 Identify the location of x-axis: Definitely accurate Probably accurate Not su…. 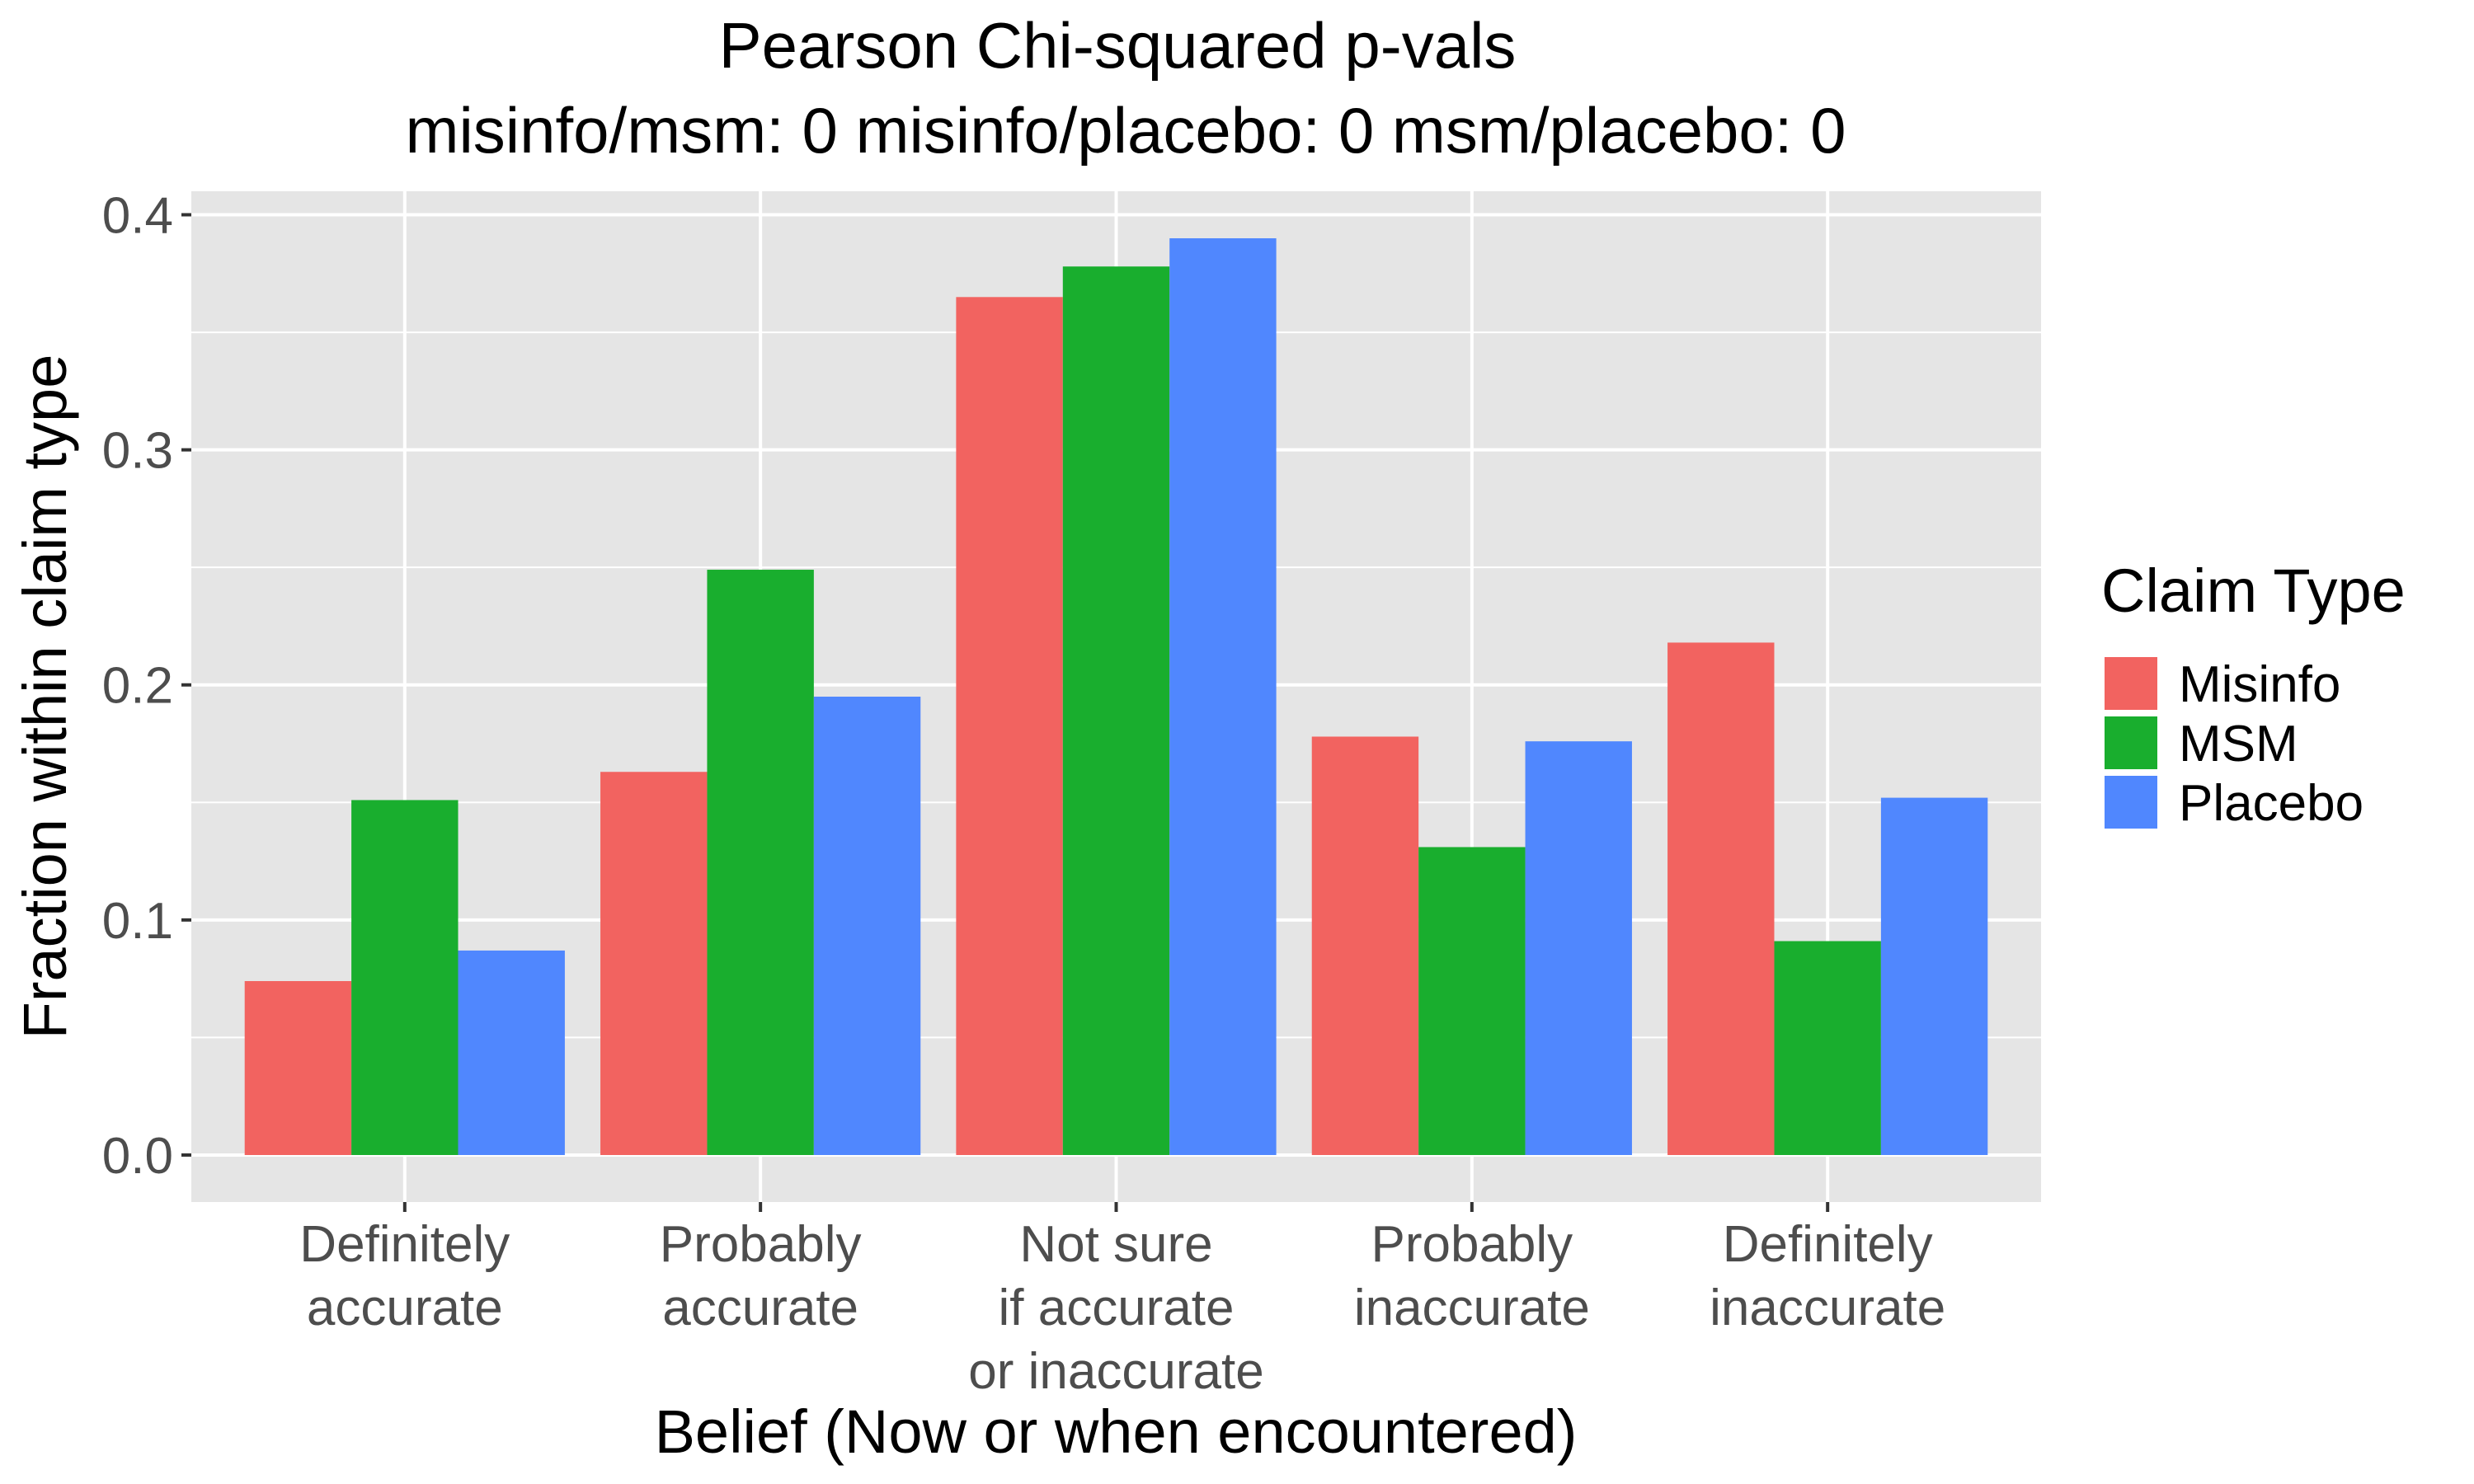
(1122, 1301).